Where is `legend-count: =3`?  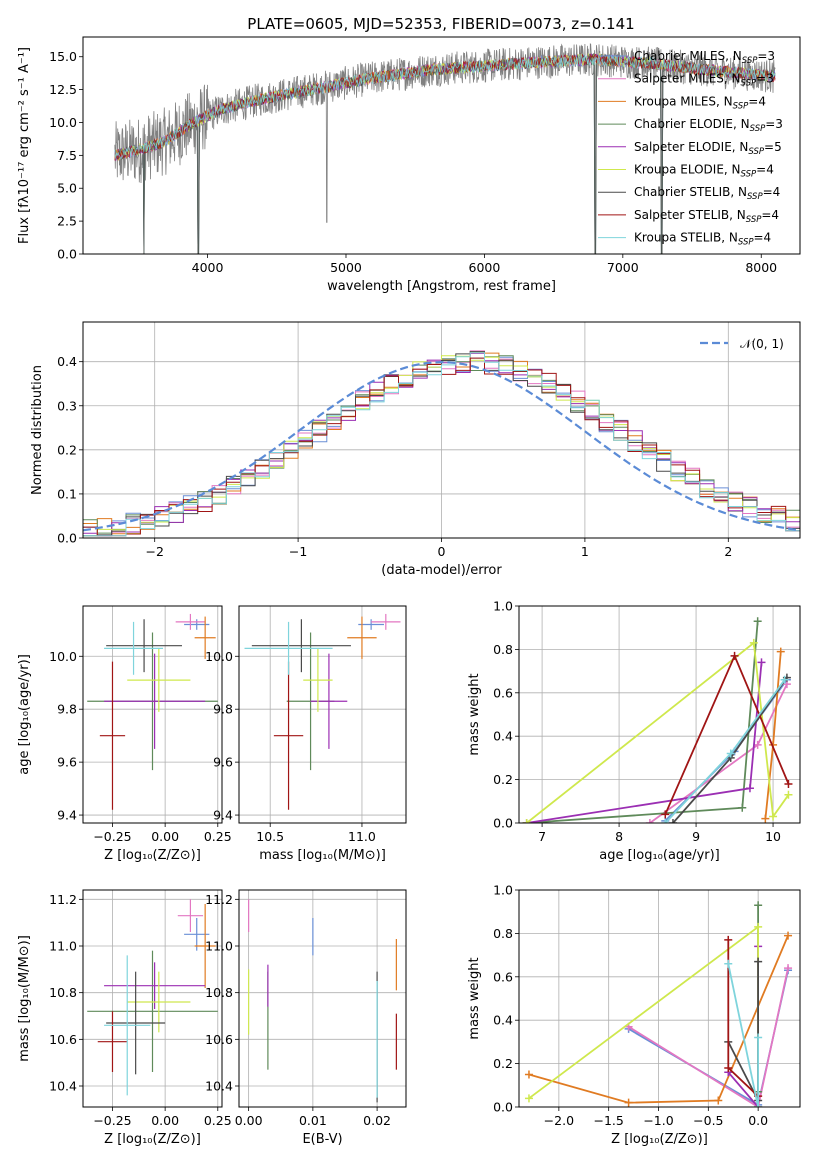
legend-count: =3 is located at coordinates (766, 56).